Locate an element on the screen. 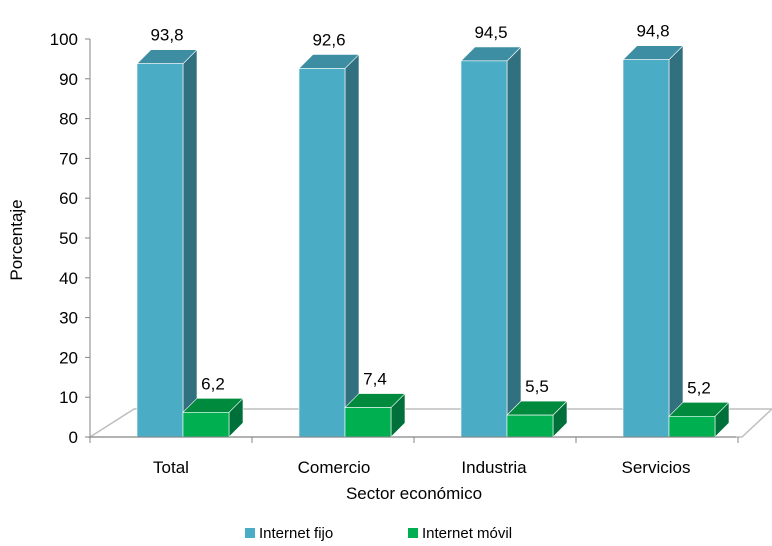 The height and width of the screenshot is (546, 772). bar-internet-fijo-comercio is located at coordinates (329, 245).